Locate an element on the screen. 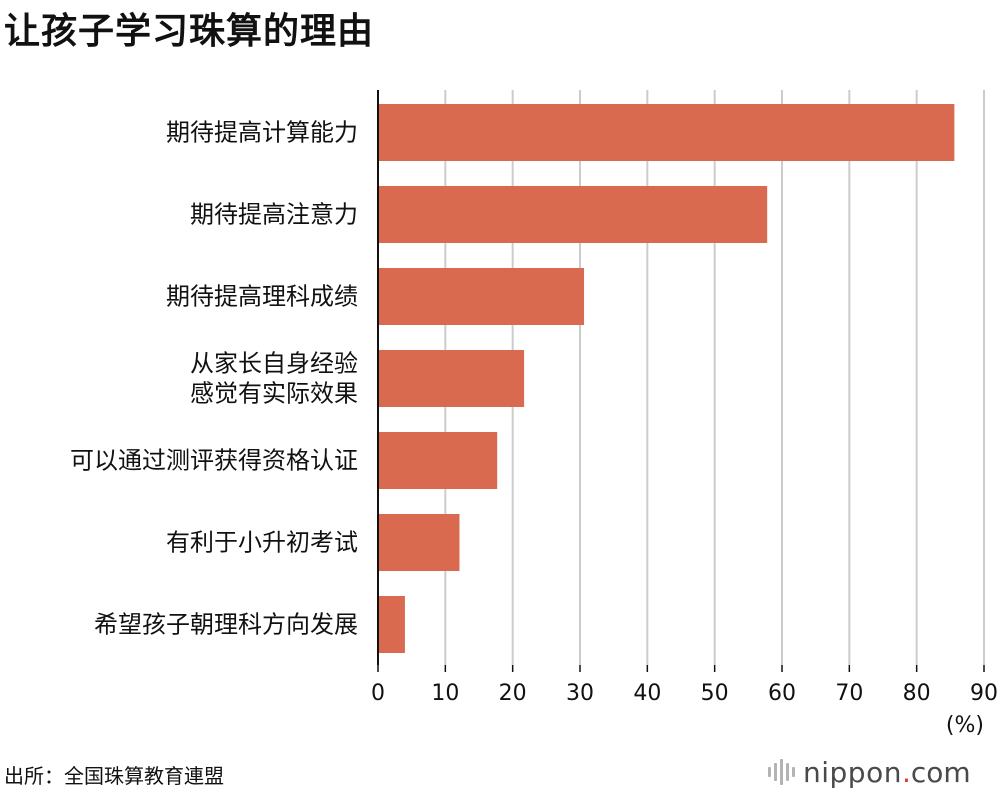 The image size is (1000, 796). x-tick-label: 50 is located at coordinates (715, 693).